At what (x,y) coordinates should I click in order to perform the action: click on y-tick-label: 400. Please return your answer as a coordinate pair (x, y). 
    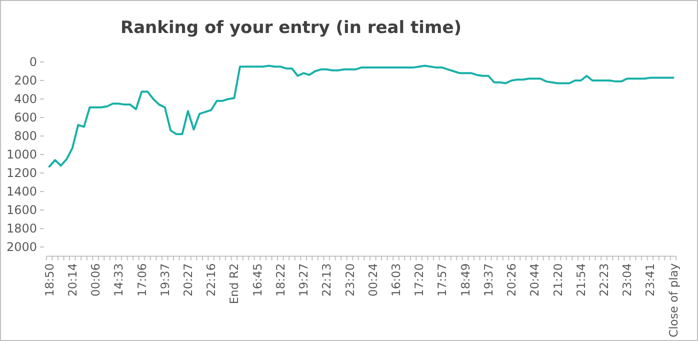
    Looking at the image, I should click on (25, 99).